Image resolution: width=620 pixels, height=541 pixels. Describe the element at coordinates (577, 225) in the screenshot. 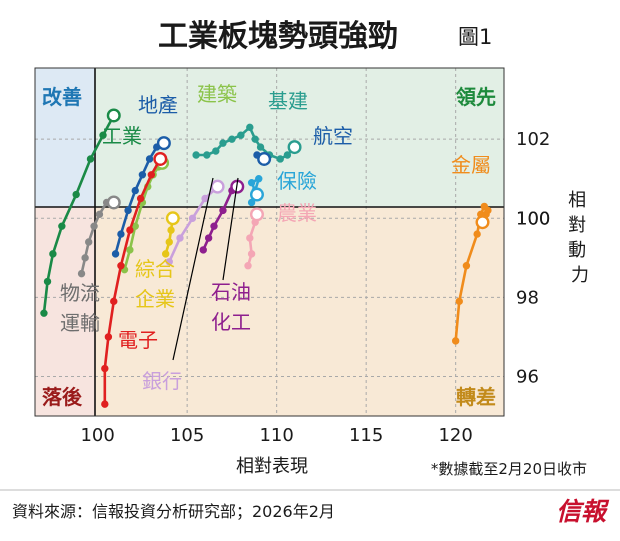

I see `y-axis-label-char2: 對` at that location.